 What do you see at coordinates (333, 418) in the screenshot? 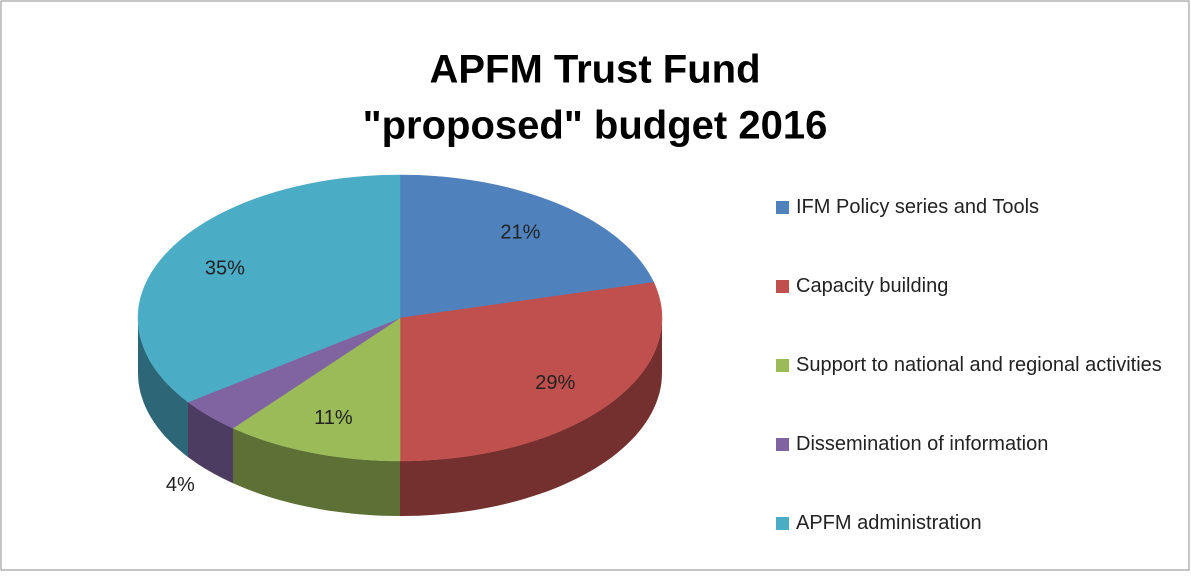
I see `data-label: 11%` at bounding box center [333, 418].